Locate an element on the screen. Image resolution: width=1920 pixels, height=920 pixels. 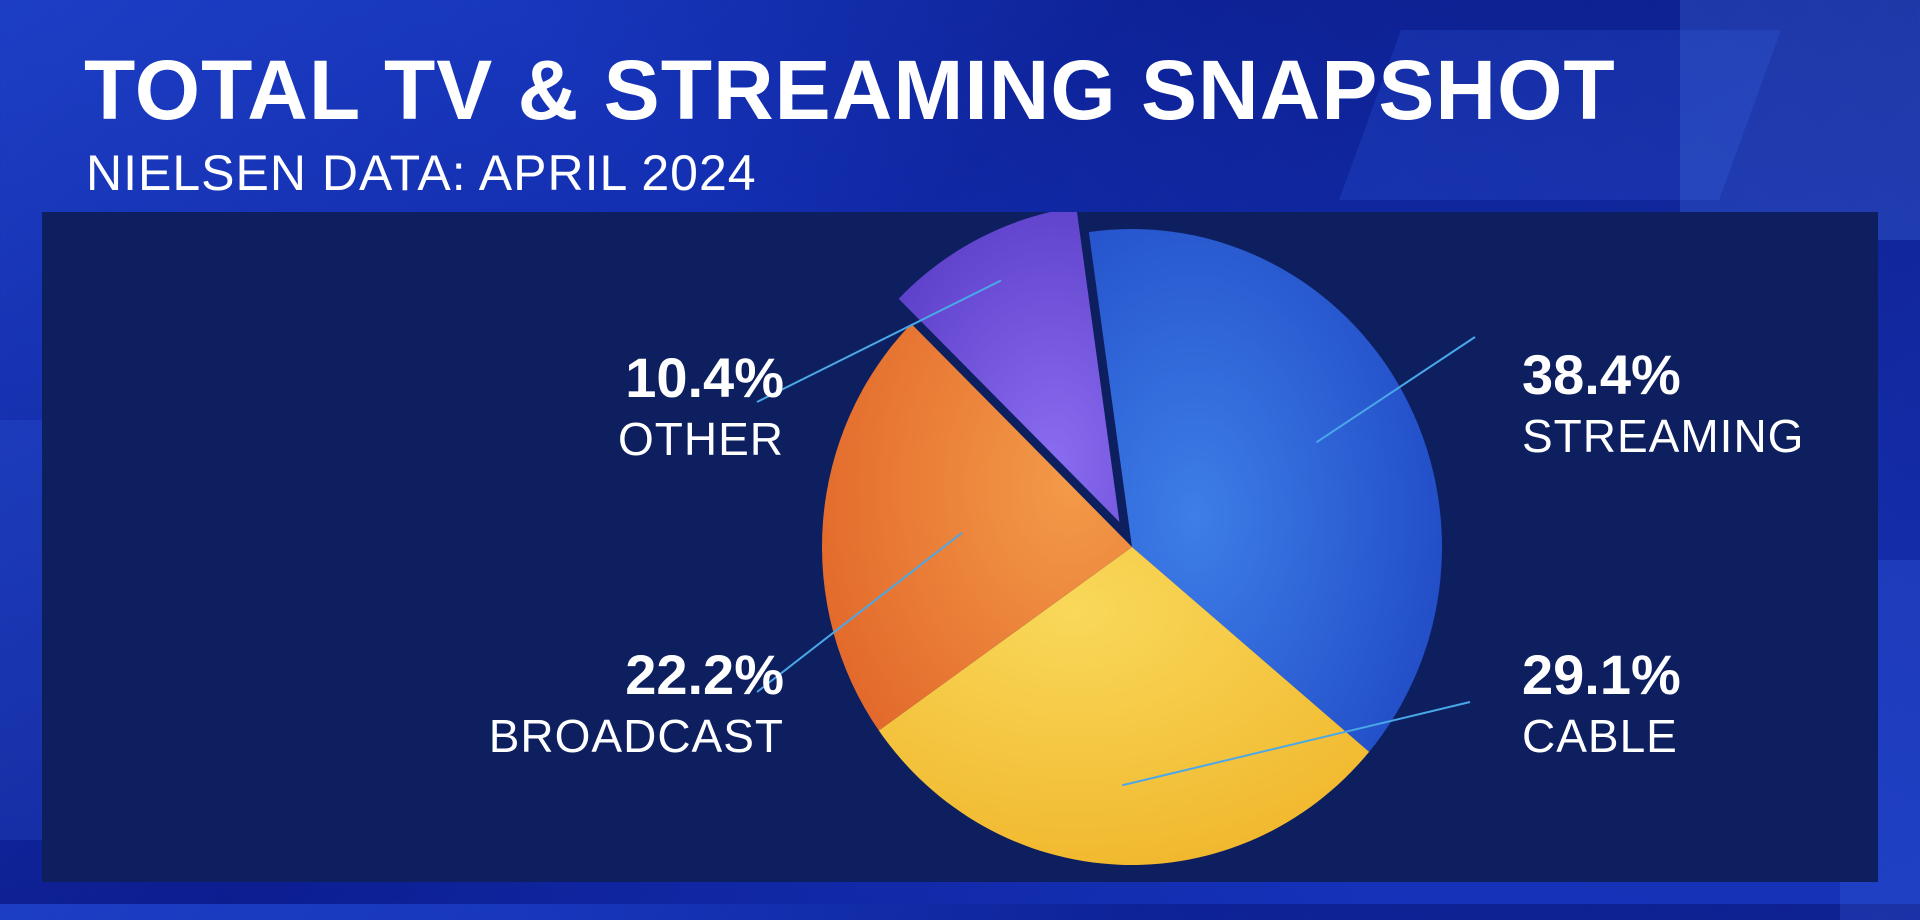
pie-slice-streaming is located at coordinates (1265, 490).